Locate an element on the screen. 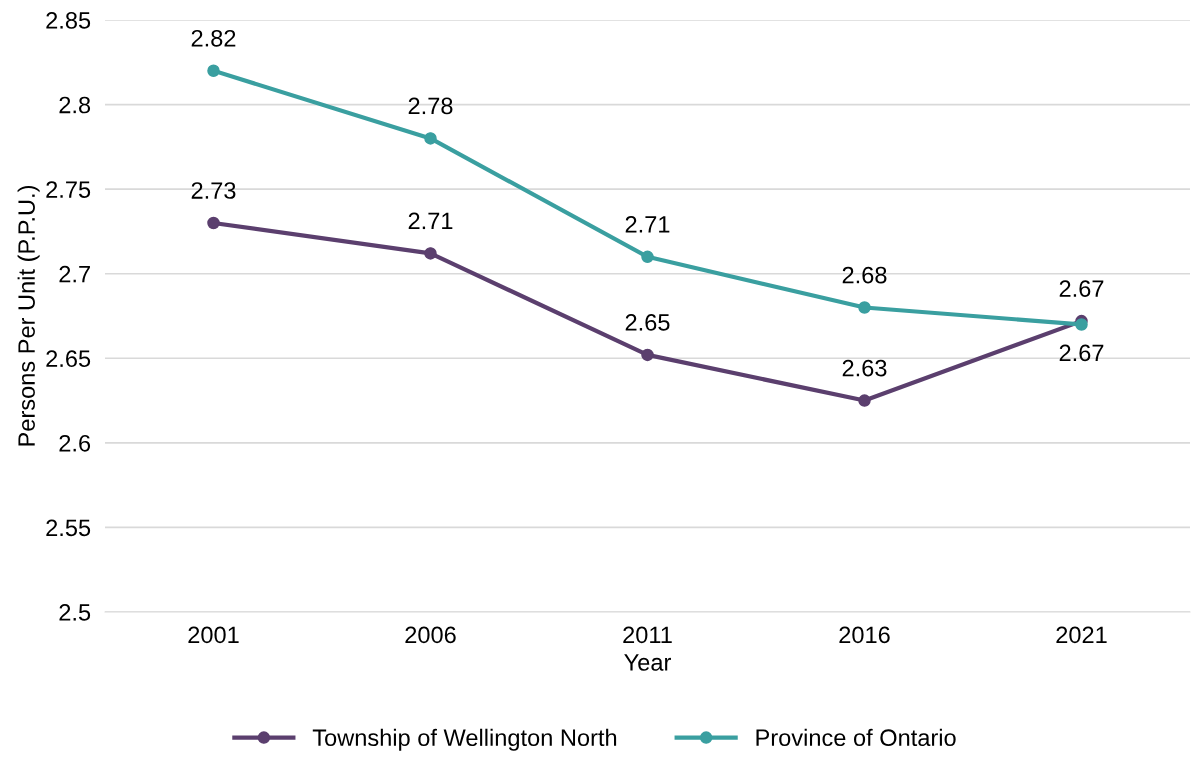  x-tick-label: 2006 is located at coordinates (430, 635).